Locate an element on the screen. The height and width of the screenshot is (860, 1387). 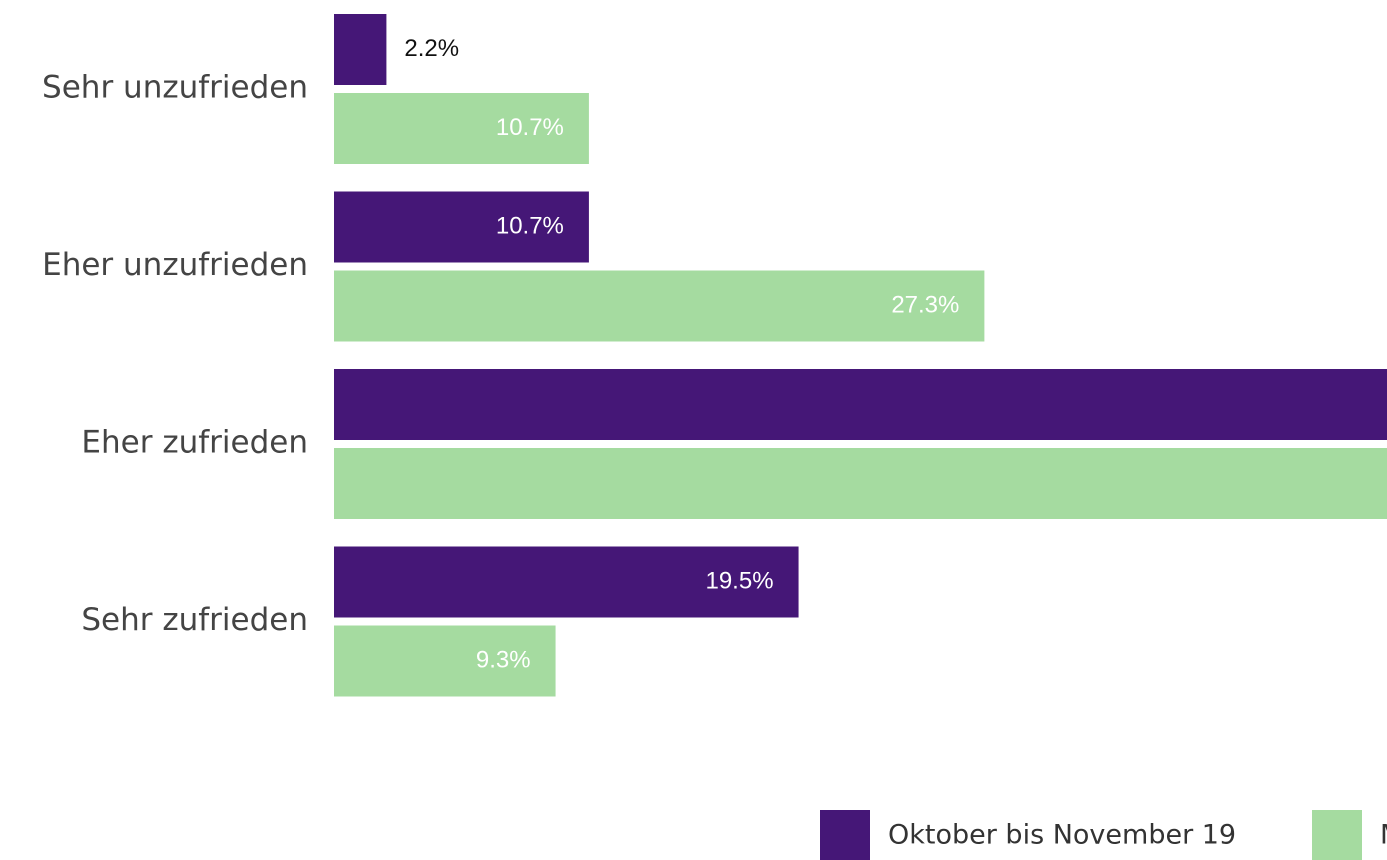
value-label: 9.3% is located at coordinates (503, 659).